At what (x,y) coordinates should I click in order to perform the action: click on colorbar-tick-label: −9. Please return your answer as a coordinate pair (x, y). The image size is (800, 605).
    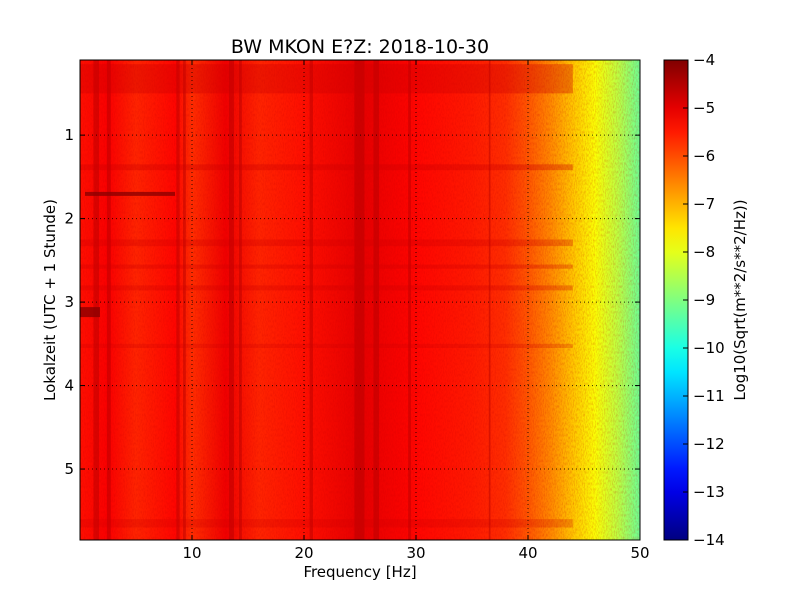
    Looking at the image, I should click on (704, 300).